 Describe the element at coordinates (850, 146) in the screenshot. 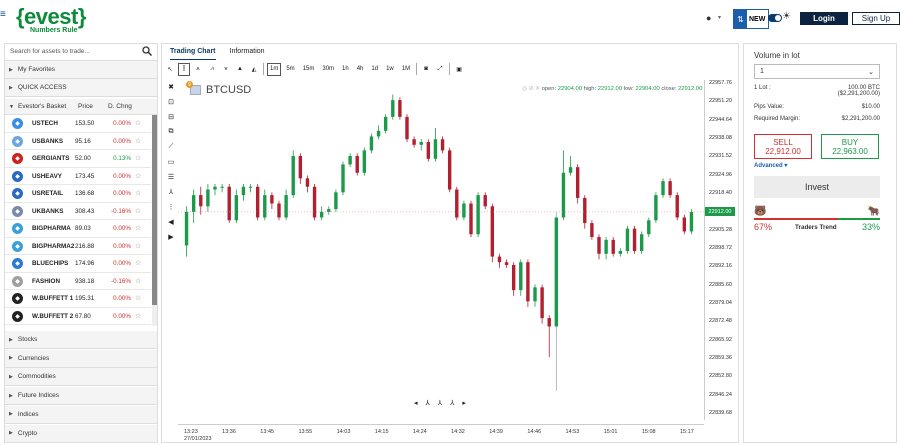

I see `buy-button: BUY 22,963.00` at that location.